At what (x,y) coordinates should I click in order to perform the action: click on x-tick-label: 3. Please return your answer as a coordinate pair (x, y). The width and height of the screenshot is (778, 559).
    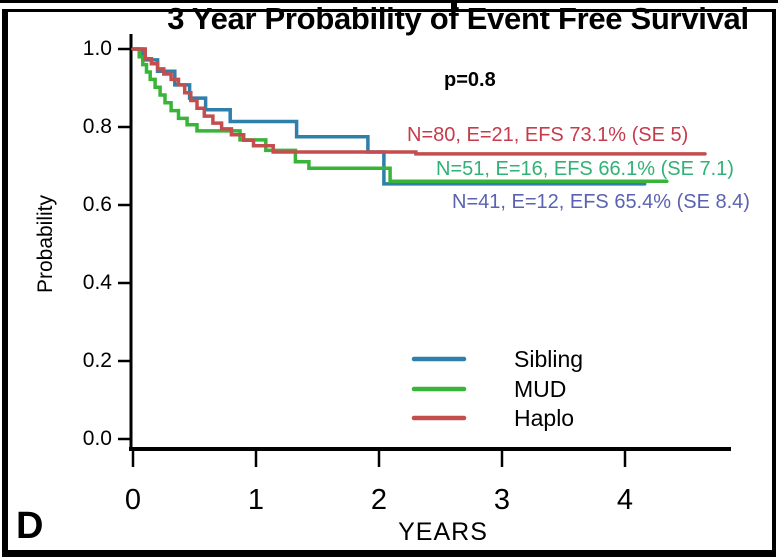
    Looking at the image, I should click on (502, 500).